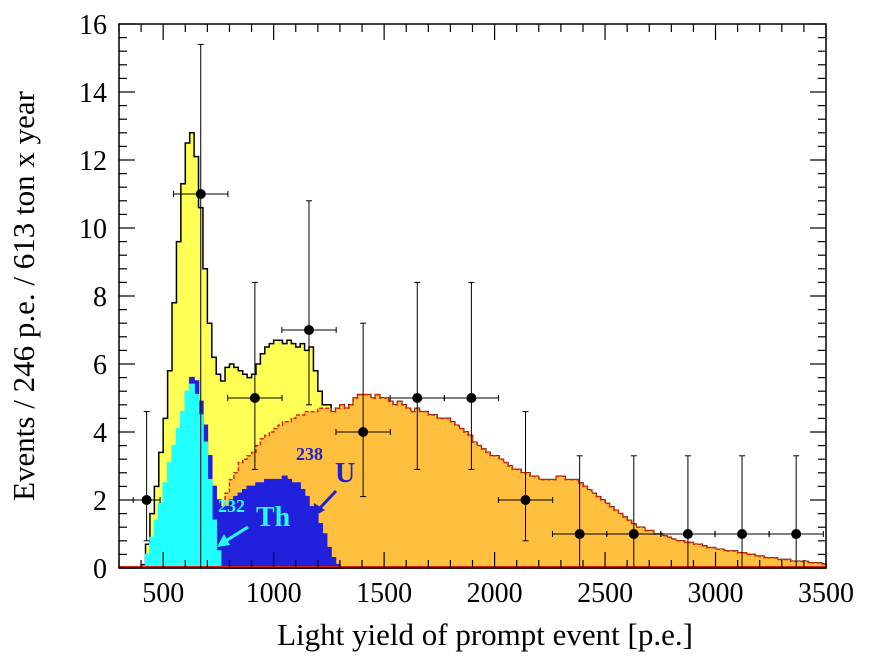 This screenshot has width=874, height=659. I want to click on y-tick-label: 10, so click(93, 229).